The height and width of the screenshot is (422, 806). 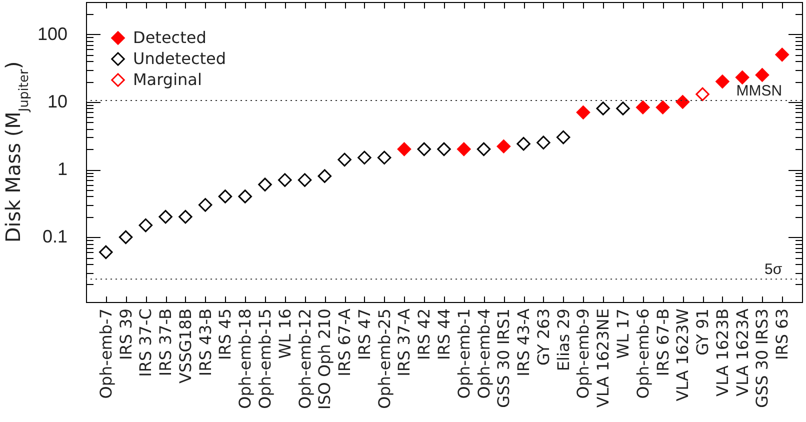 I want to click on x-tick-label: IRS 37-B, so click(x=166, y=342).